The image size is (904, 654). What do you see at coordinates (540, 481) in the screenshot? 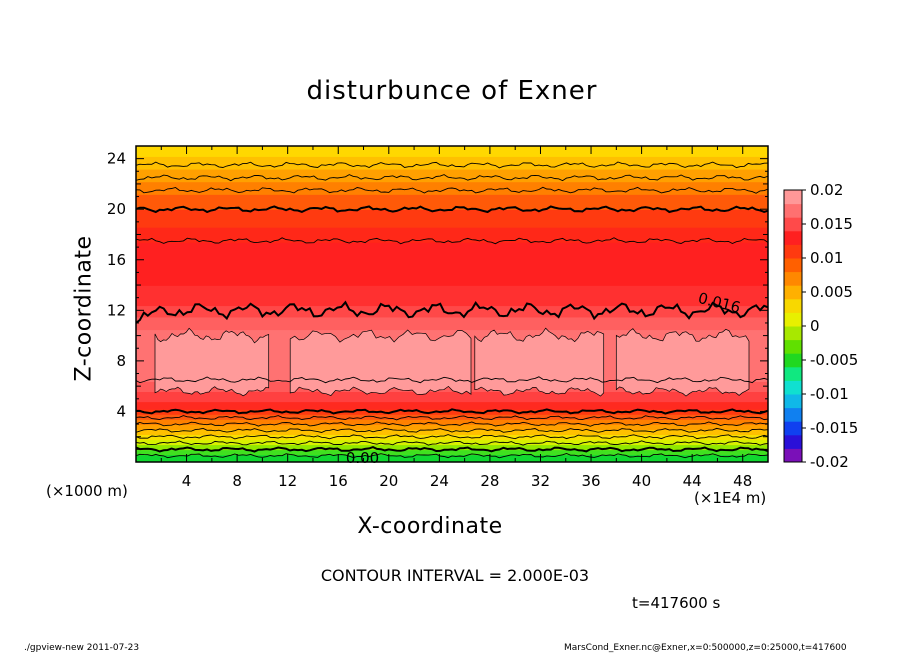
I see `x-tick-label: 32` at bounding box center [540, 481].